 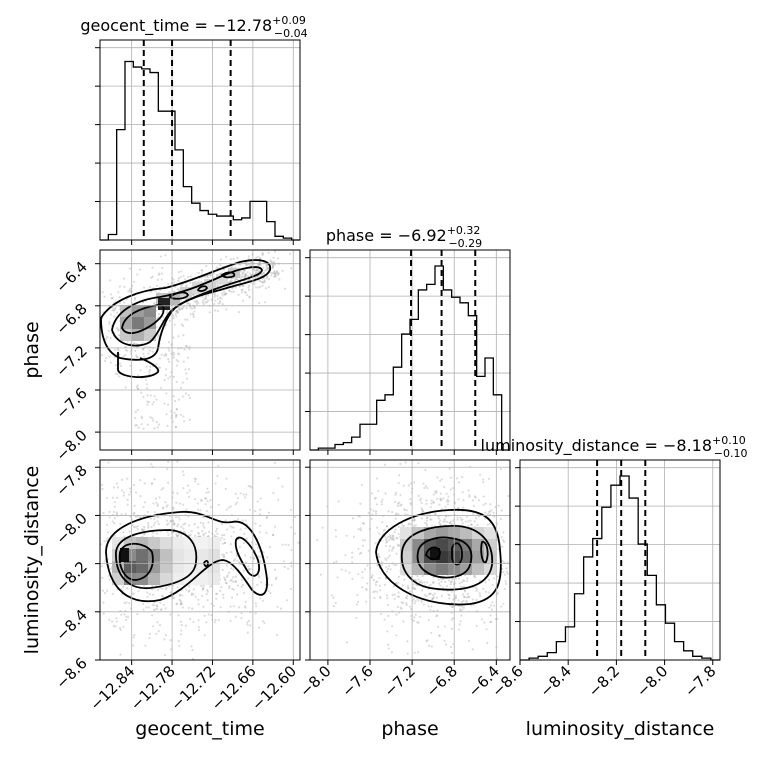 I want to click on hist-panel-luminosity_distance: luminosity_distance = −8.18+0.10 −0.10, so click(x=614, y=547).